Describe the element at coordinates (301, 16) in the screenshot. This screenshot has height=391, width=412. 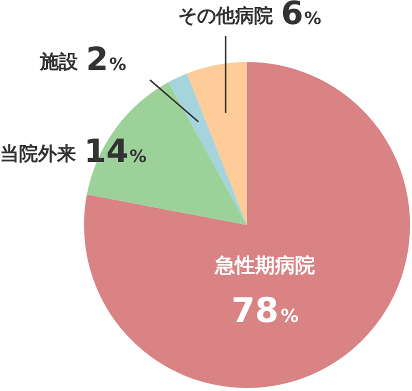
I see `data-label: 6%` at that location.